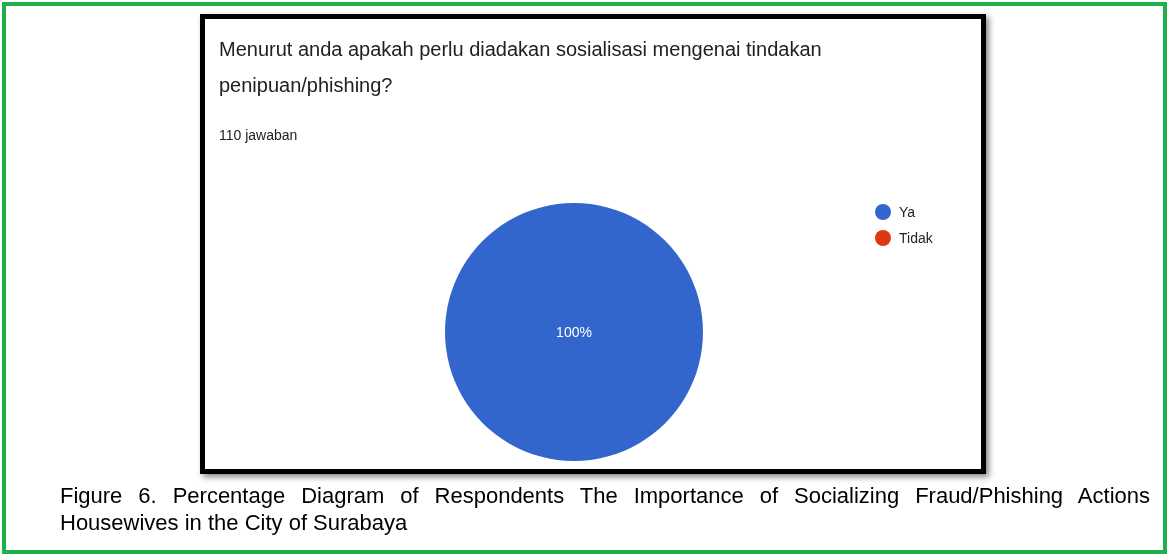 This screenshot has width=1169, height=556. I want to click on legend-label: Ya, so click(907, 212).